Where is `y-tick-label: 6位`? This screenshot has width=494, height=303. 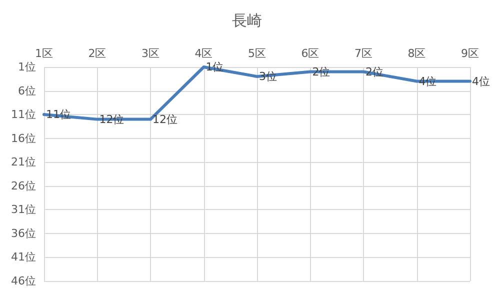 y-tick-label: 6位 is located at coordinates (27, 91).